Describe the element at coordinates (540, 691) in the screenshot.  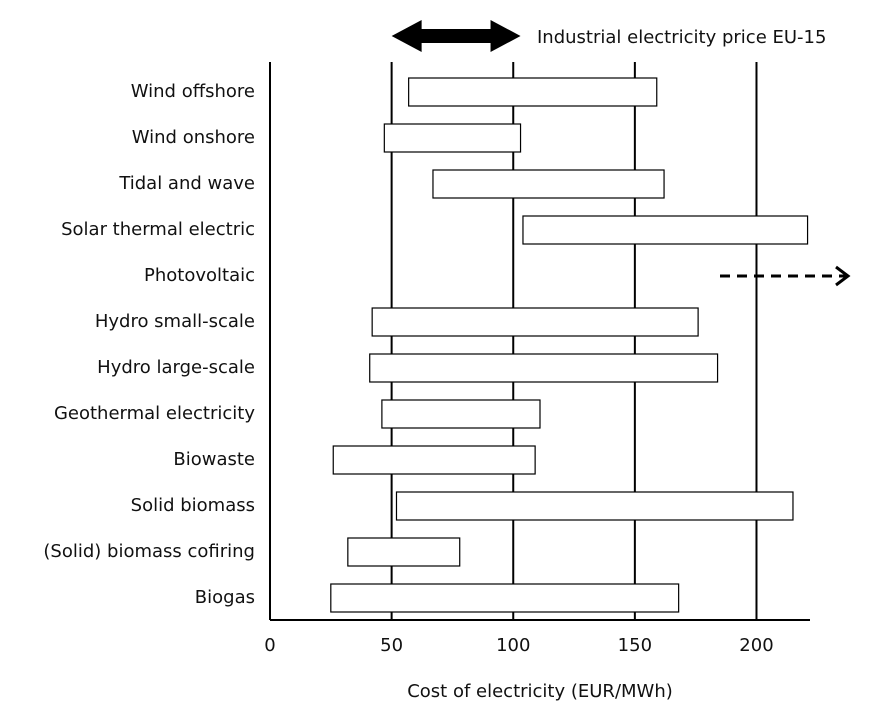
I see `x-axis-label: Cost of electricity (EUR/MWh)` at that location.